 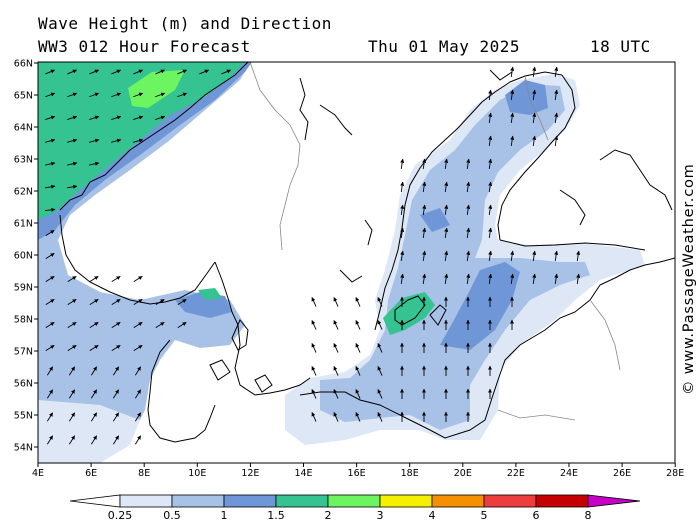 What do you see at coordinates (614, 501) in the screenshot?
I see `legend-high-triangle` at bounding box center [614, 501].